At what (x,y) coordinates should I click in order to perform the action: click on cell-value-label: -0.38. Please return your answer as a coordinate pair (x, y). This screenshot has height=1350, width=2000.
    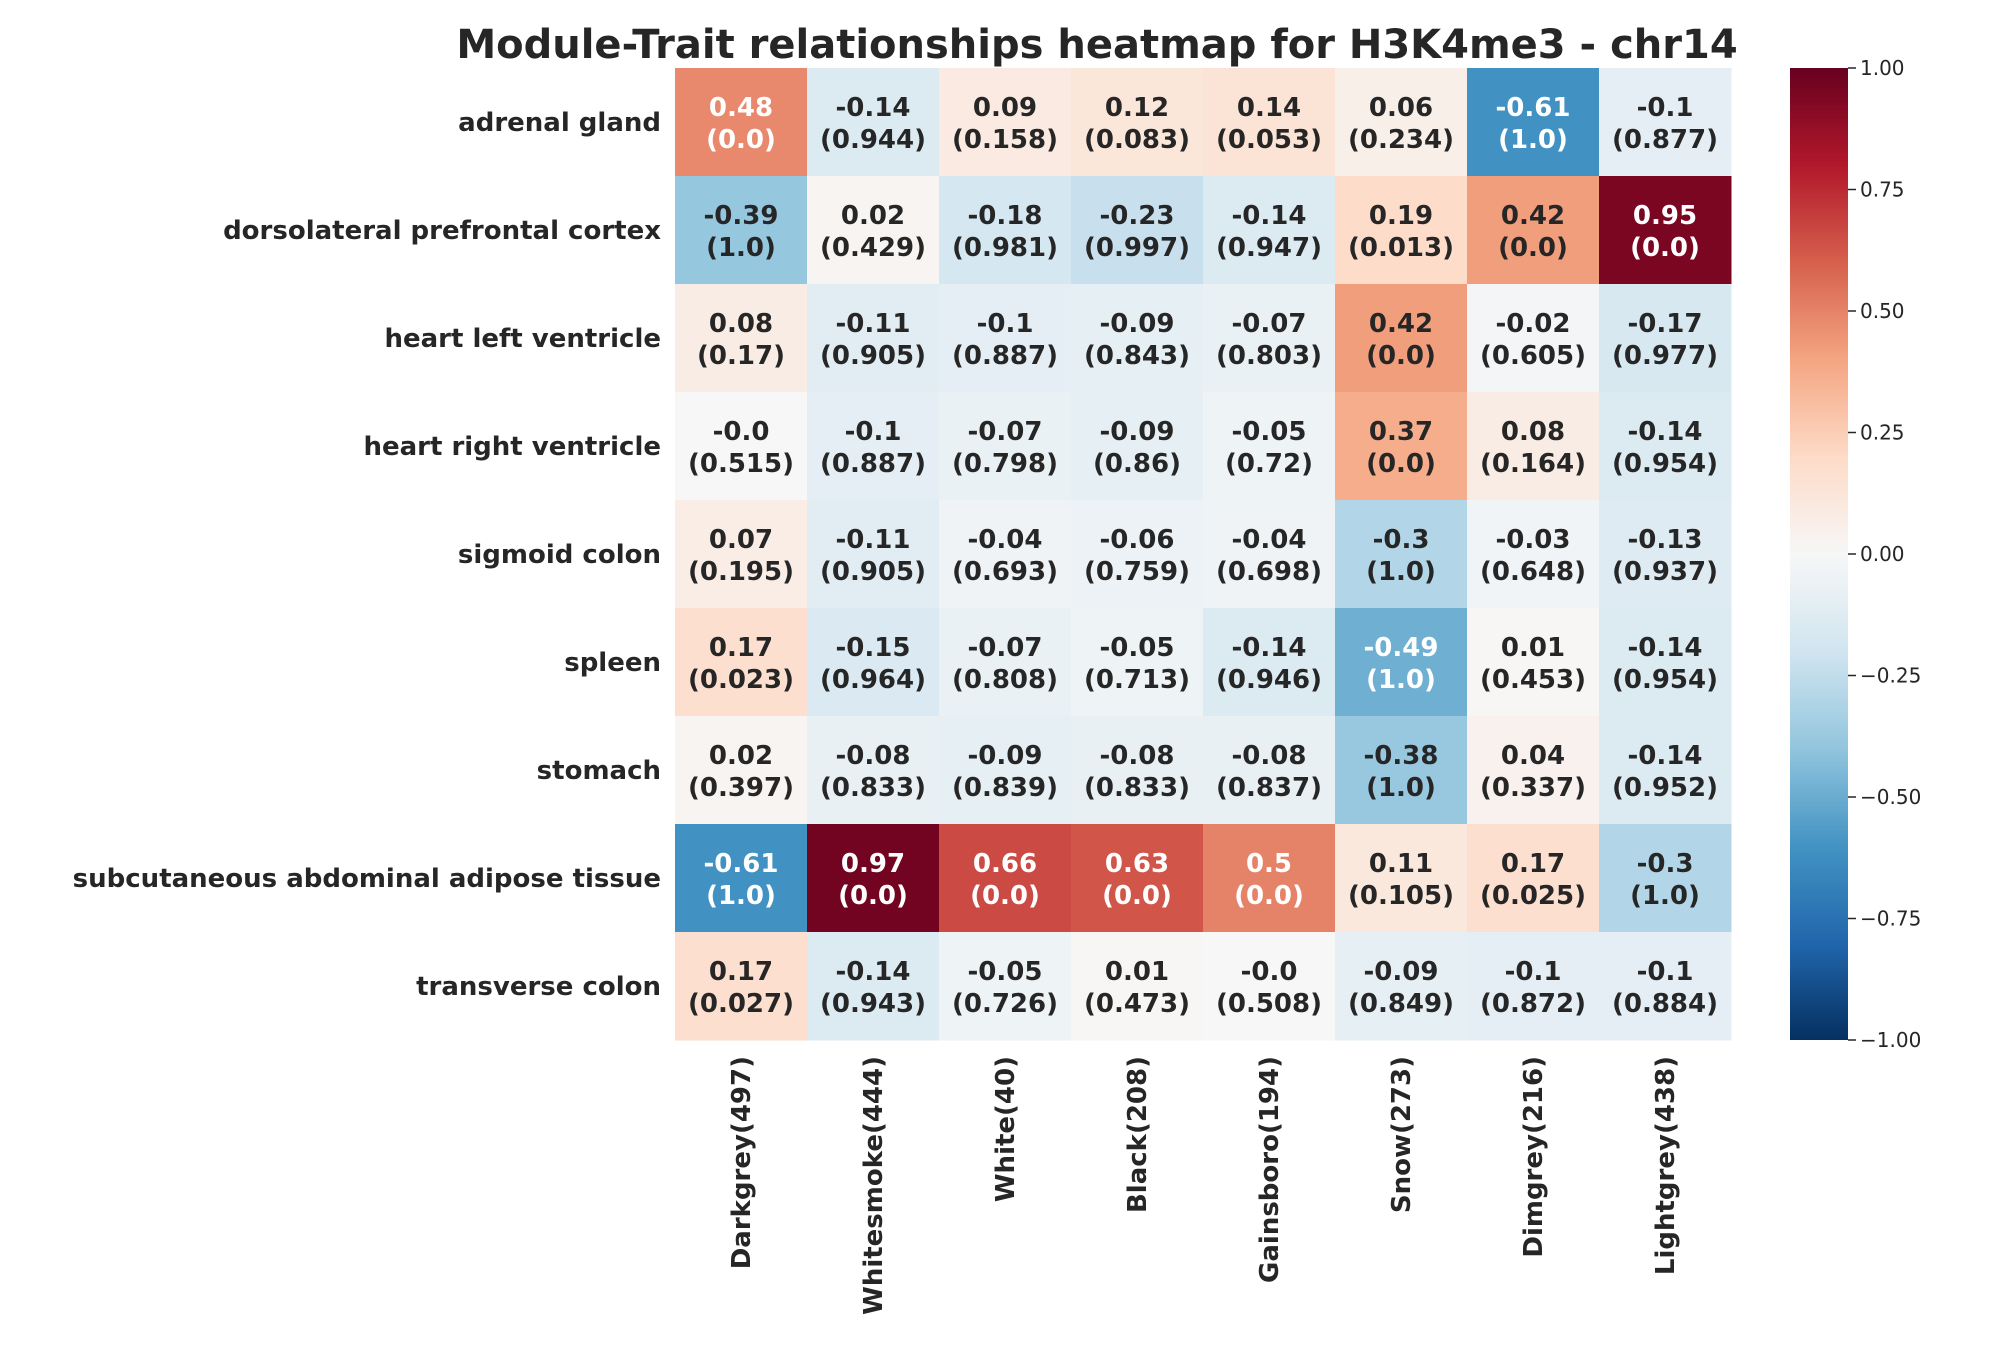
    Looking at the image, I should click on (1401, 756).